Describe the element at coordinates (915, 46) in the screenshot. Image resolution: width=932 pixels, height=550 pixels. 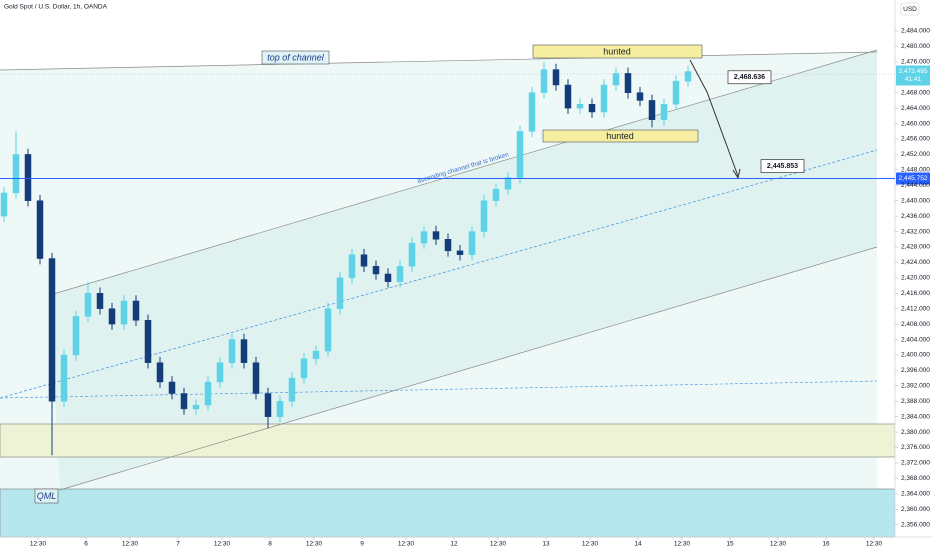
I see `y-tick-label: 2,480.000` at that location.